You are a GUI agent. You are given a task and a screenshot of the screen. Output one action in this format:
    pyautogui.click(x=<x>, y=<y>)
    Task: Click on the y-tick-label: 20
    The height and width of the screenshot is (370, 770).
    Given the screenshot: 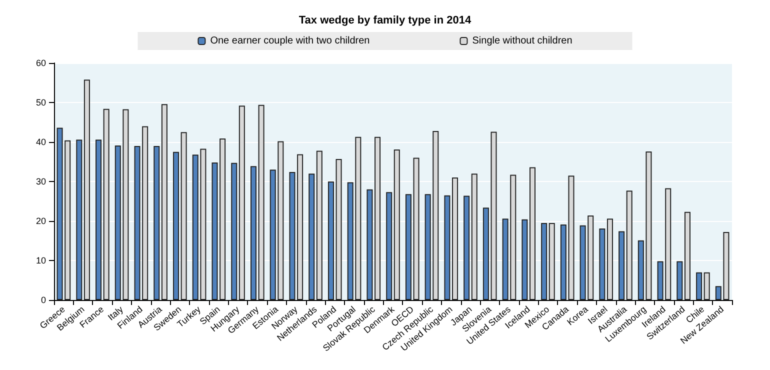 What is the action you would take?
    pyautogui.click(x=41, y=221)
    